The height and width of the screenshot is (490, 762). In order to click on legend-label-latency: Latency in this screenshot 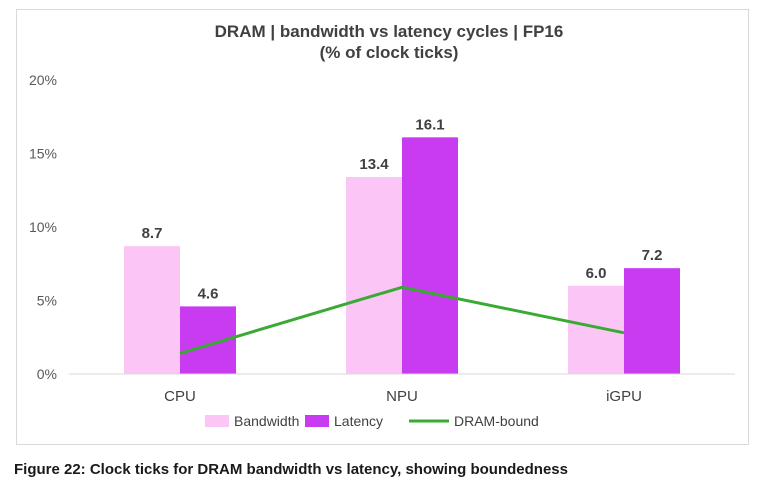, I will do `click(358, 421)`.